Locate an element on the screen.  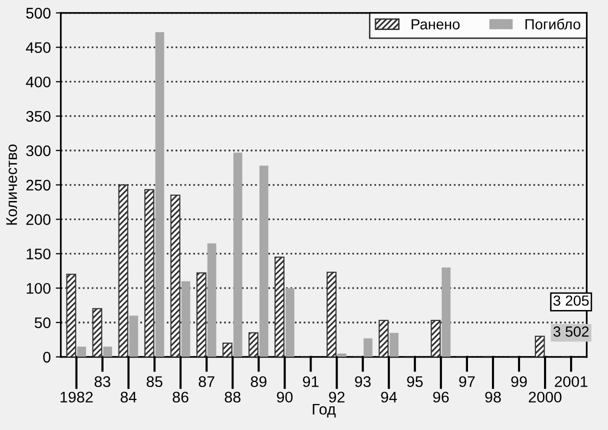
x-tick-label: 93 is located at coordinates (363, 382).